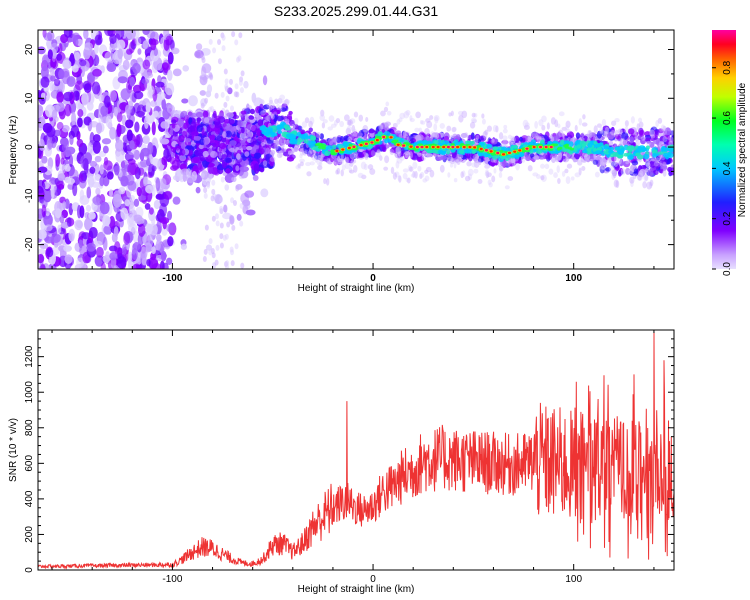 This screenshot has height=600, width=750. I want to click on spectrogram-y-tick-label: 20, so click(29, 50).